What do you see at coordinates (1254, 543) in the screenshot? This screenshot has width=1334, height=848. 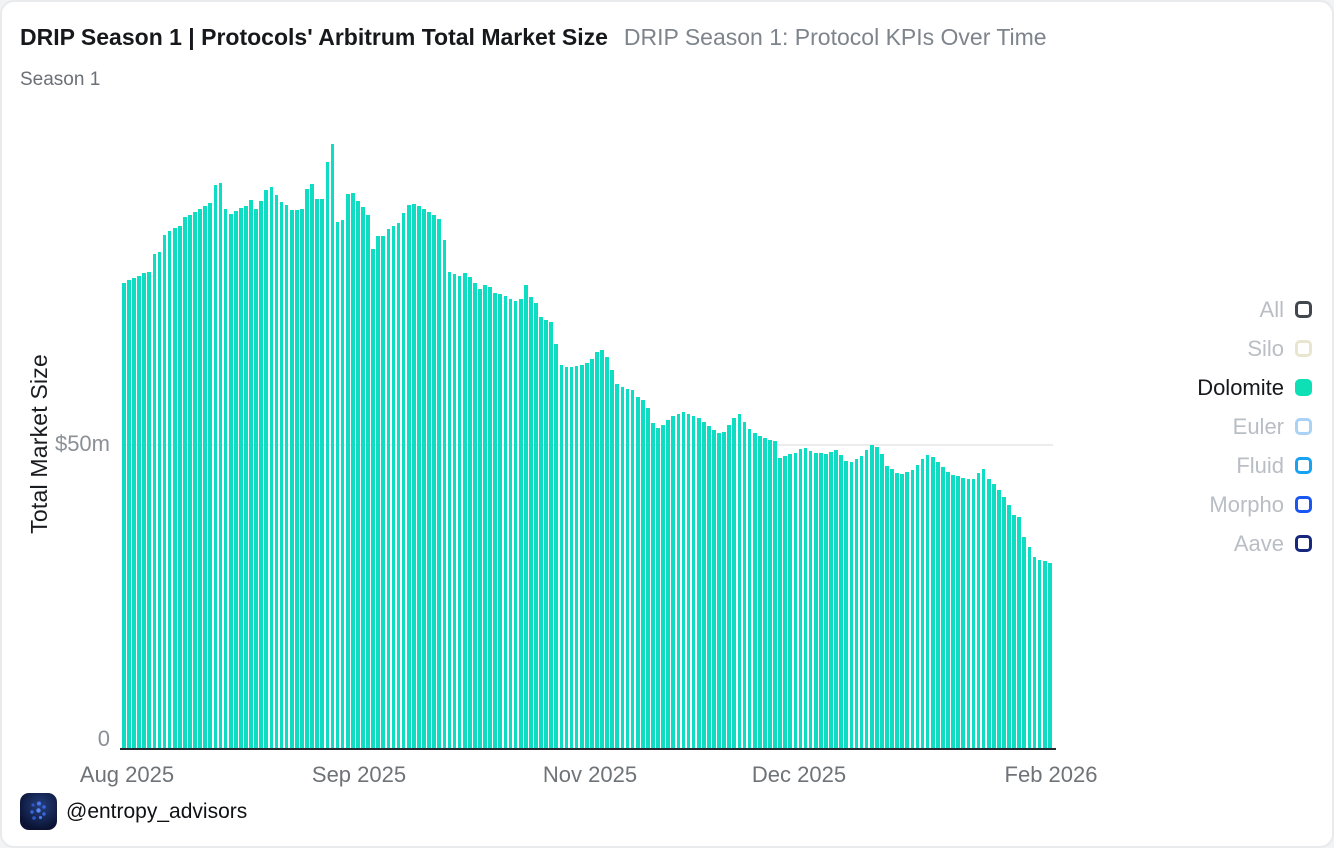 I see `legend-item-aave: Aave` at bounding box center [1254, 543].